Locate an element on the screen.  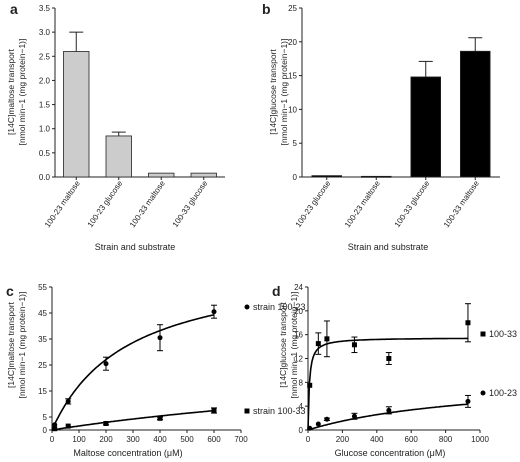
panel-a-ytick-label: 3.0 is located at coordinates (45, 32).